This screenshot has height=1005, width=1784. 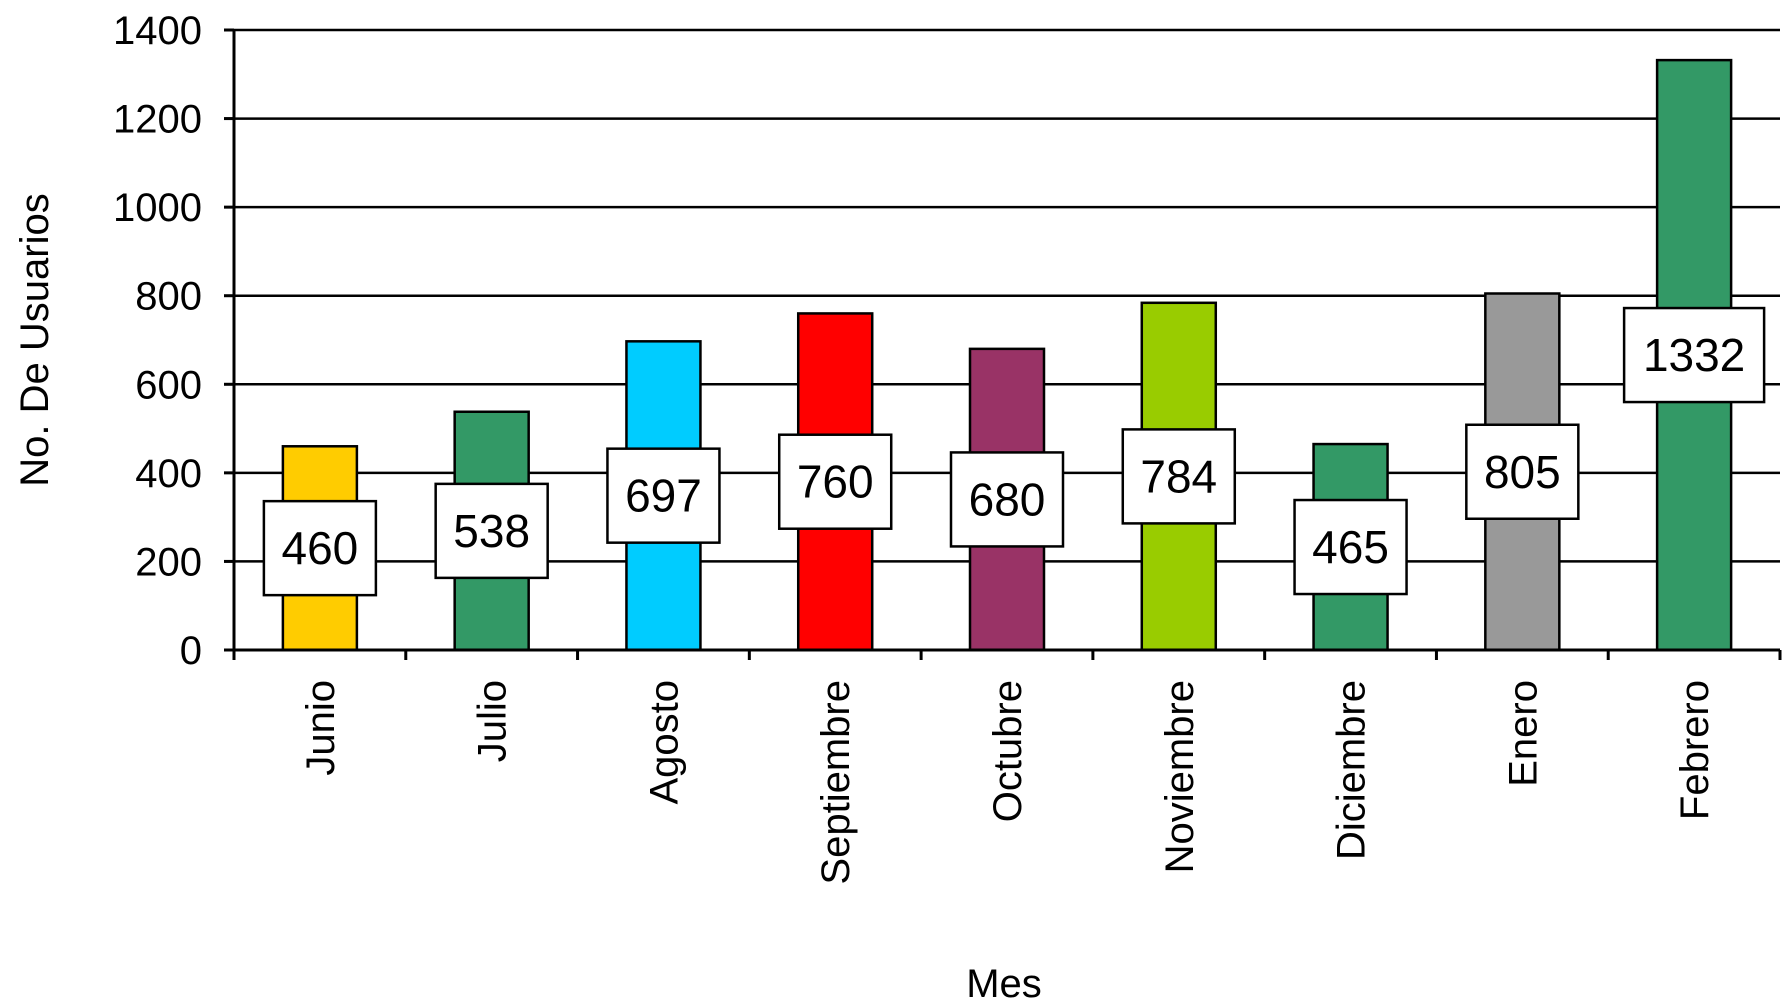 I want to click on y-tick-label: 1200, so click(x=157, y=120).